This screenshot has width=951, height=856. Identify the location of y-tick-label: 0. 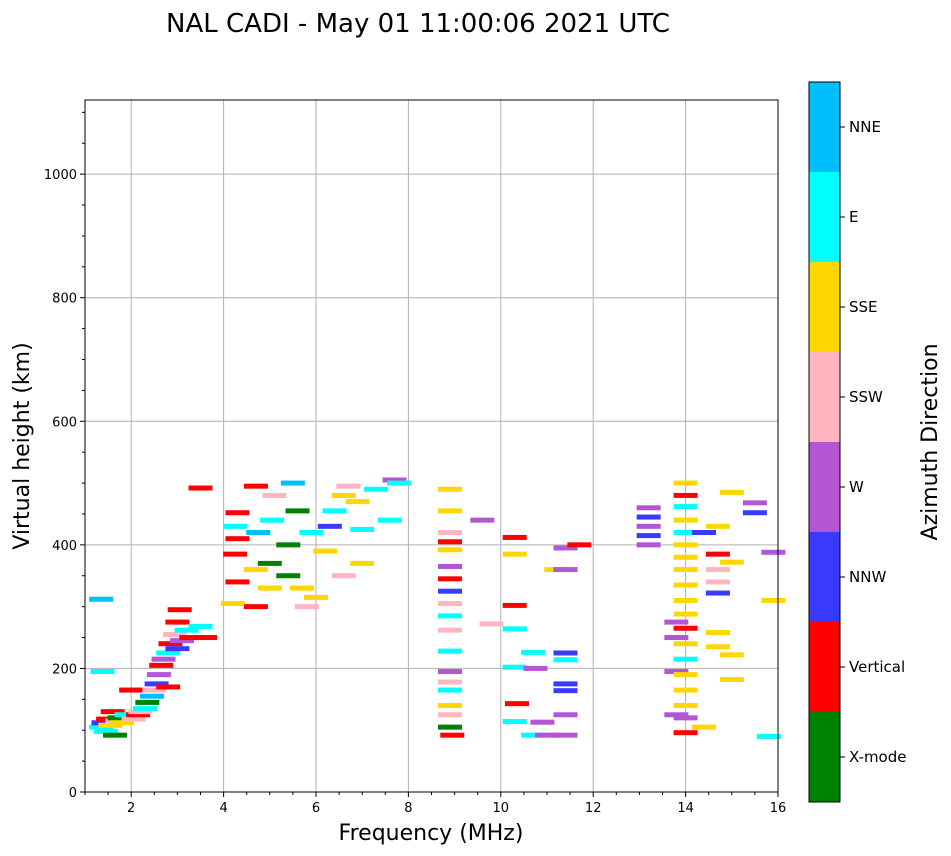
(73, 793).